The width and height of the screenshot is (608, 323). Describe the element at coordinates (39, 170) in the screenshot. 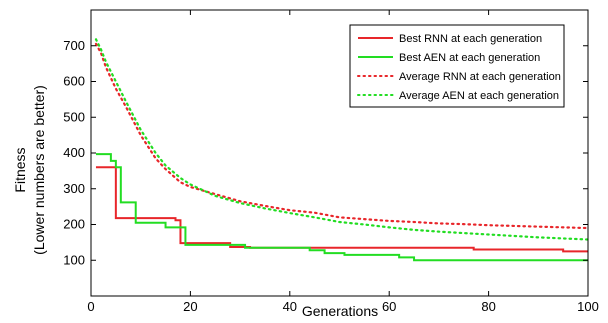

I see `y-axis-title-line2: (Lower numbers are better)` at that location.